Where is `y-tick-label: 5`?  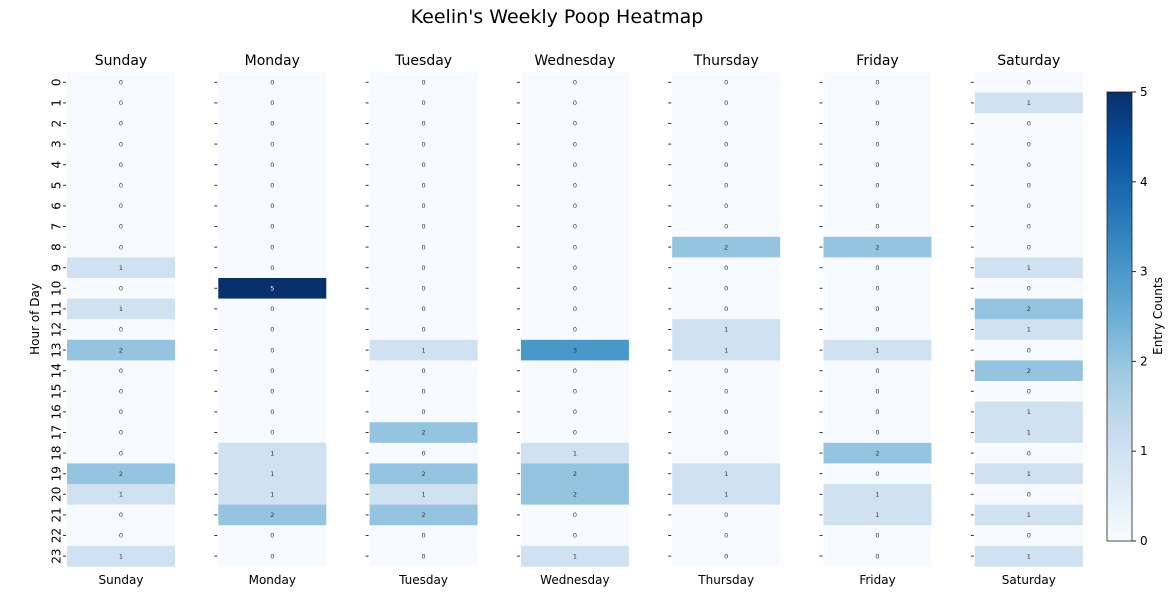
y-tick-label: 5 is located at coordinates (57, 185).